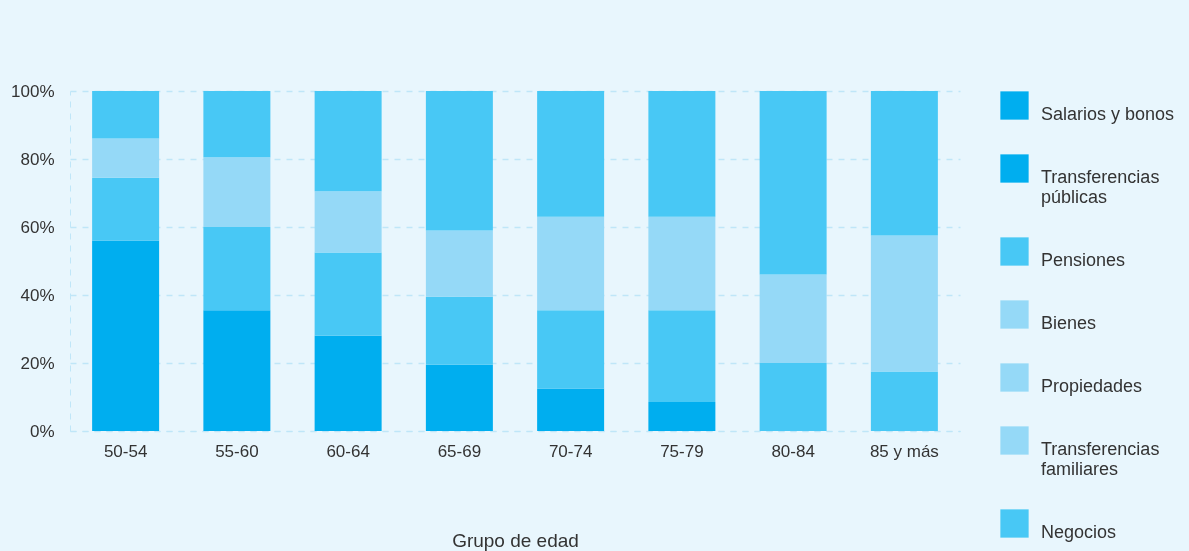 This screenshot has width=1189, height=551. What do you see at coordinates (459, 451) in the screenshot?
I see `x-tick-label: 65-69` at bounding box center [459, 451].